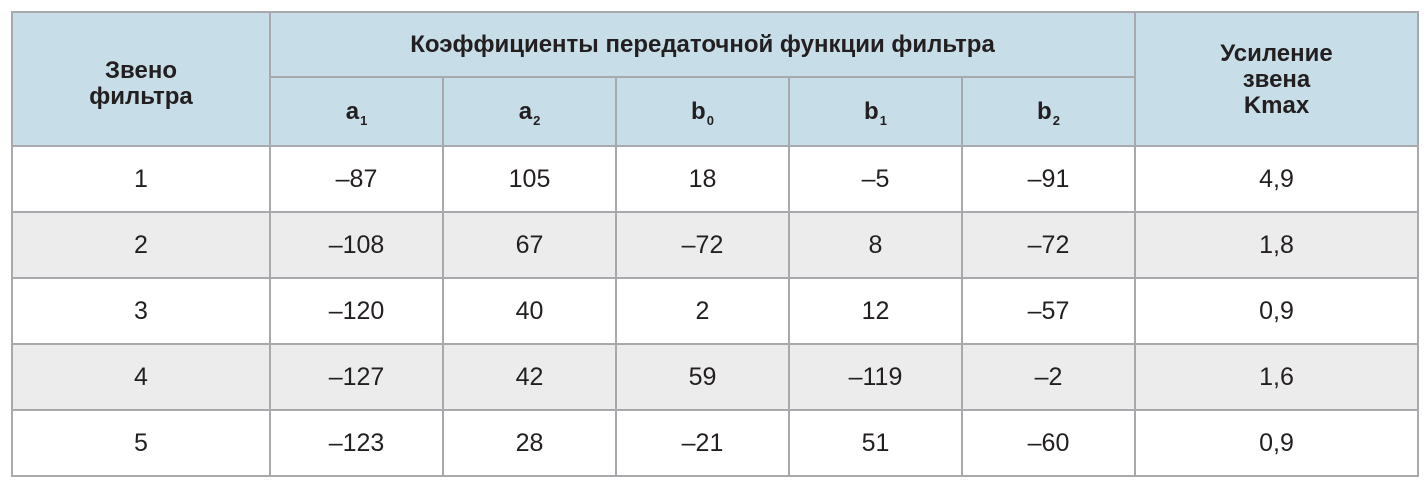 The image size is (1427, 489). Describe the element at coordinates (875, 443) in the screenshot. I see `cell-b1: 51` at that location.